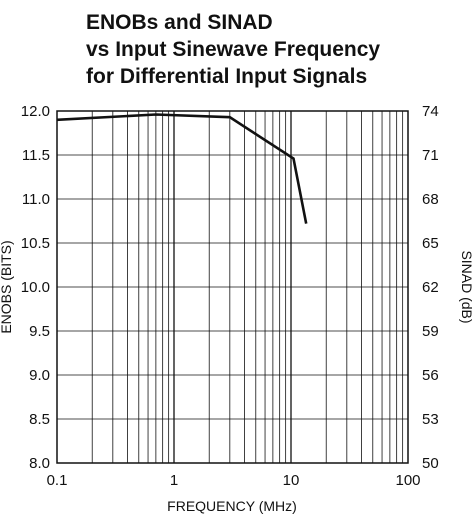 The image size is (472, 525). I want to click on y2-axis-label: SINAD (dB), so click(465, 286).